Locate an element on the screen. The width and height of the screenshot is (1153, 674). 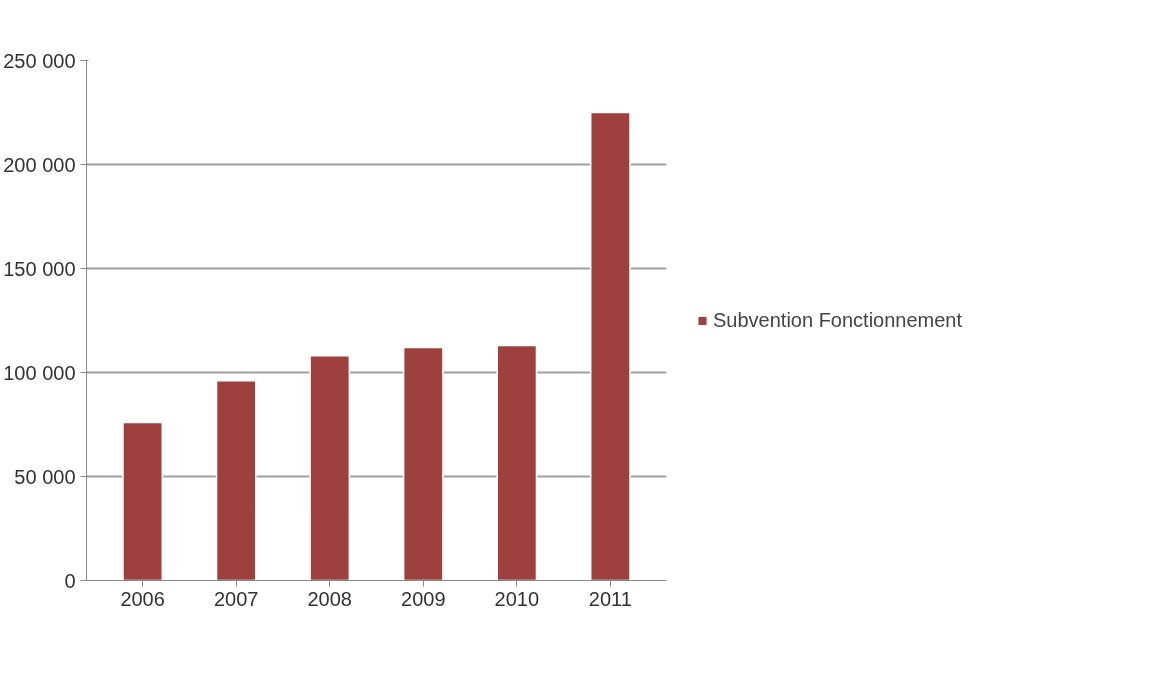
y-tick-label: 100 000 is located at coordinates (39, 372).